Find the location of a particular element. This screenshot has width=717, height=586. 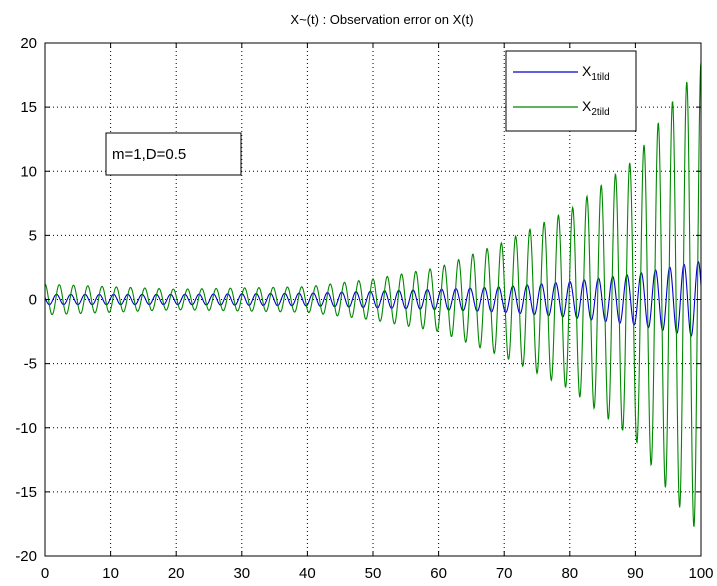

y-tick-label: 15 is located at coordinates (28, 107).